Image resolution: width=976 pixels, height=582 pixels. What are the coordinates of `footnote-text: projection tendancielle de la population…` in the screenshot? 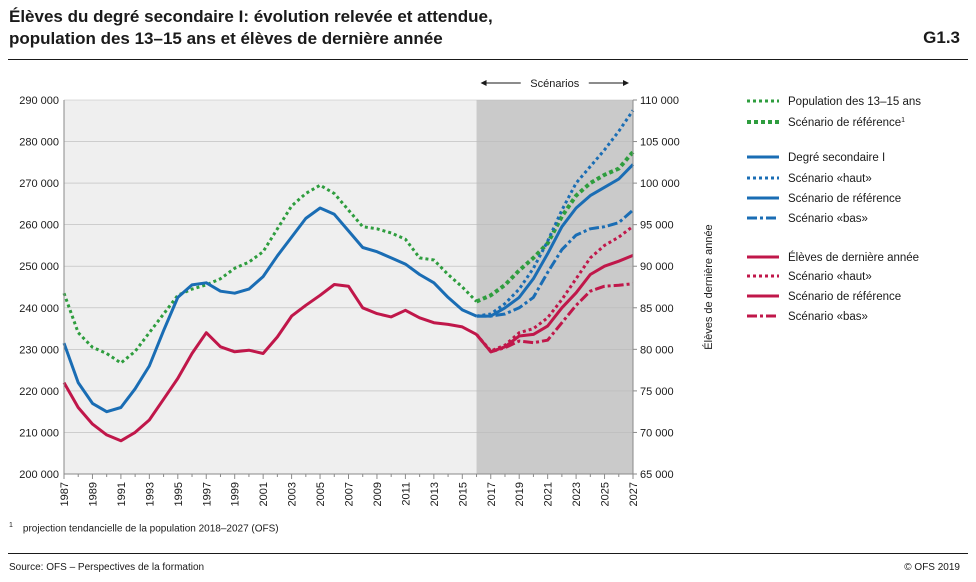 It's located at (150, 529).